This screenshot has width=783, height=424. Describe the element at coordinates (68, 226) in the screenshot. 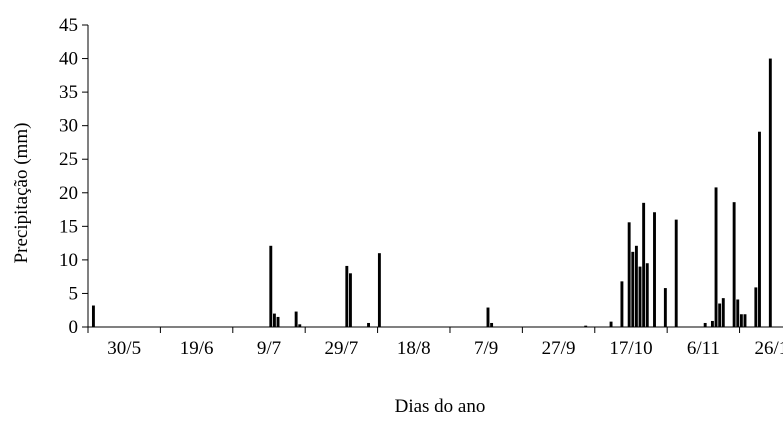

I see `y-tick-label: 15` at that location.